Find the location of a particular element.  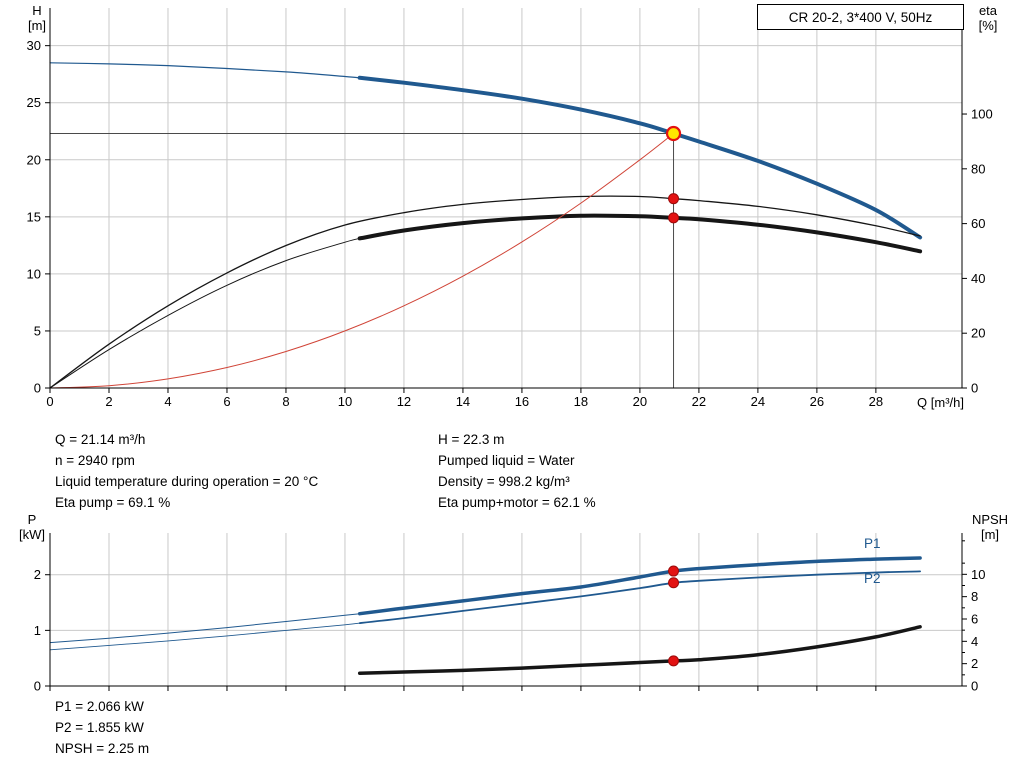

p2-result-text: P2 = 1.855 kW is located at coordinates (99, 727).